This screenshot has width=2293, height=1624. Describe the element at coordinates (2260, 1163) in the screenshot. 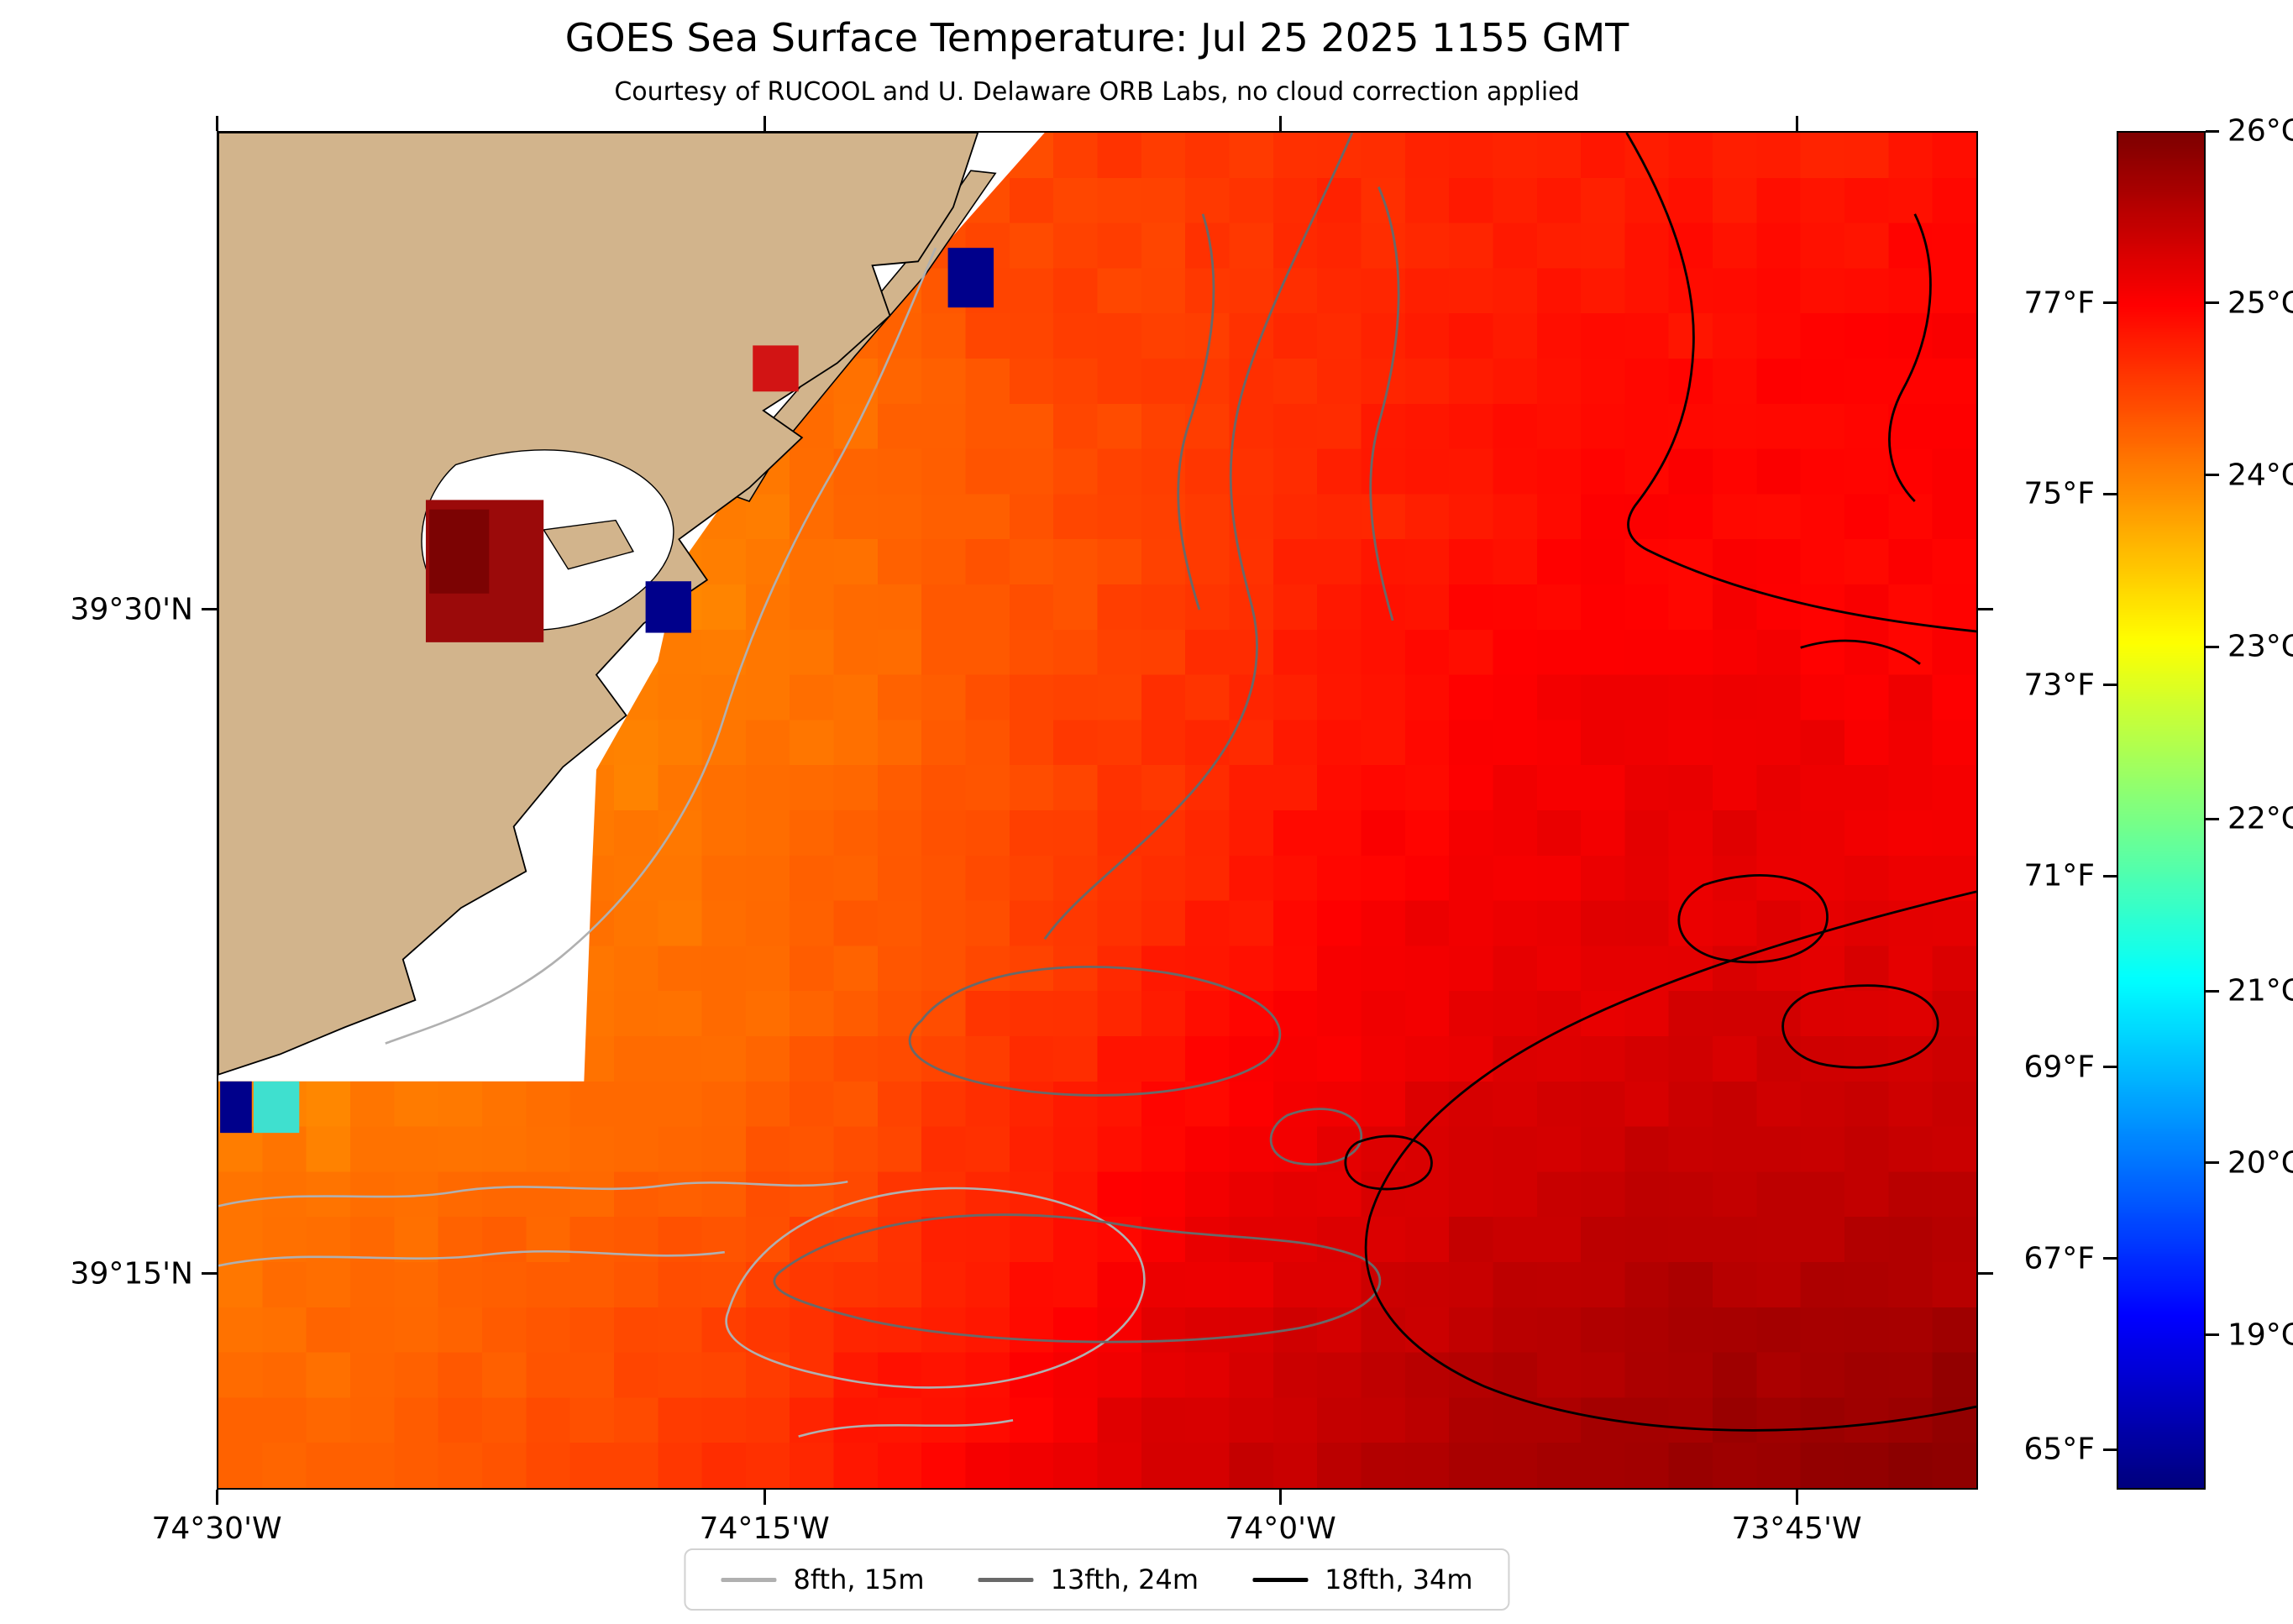

I see `tick-label: 20°C` at that location.